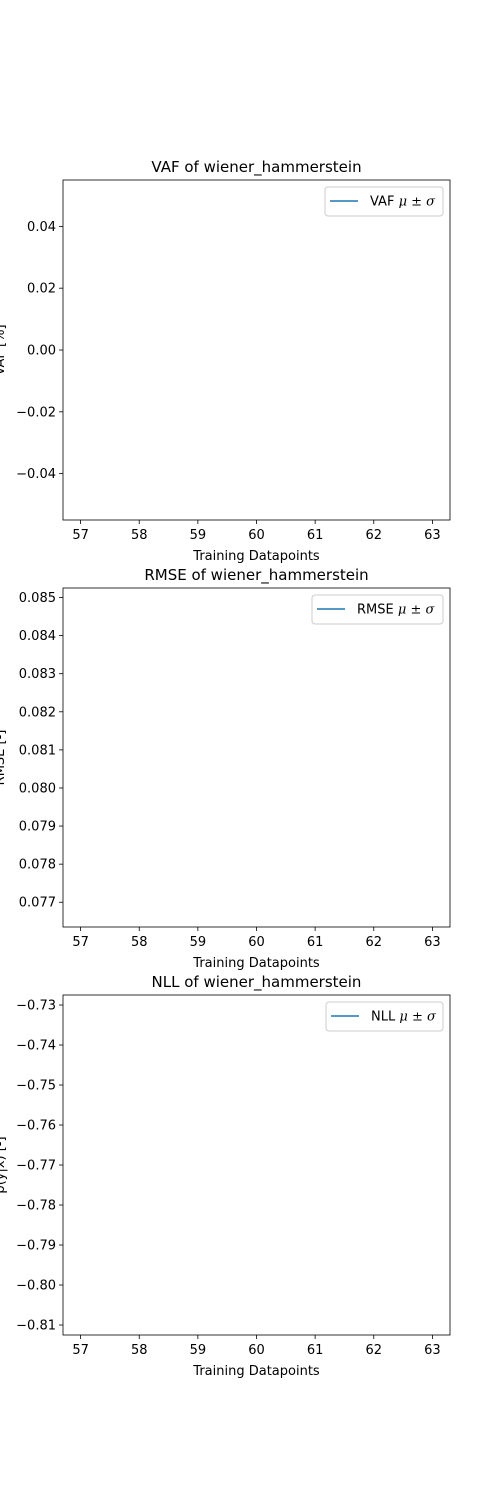 This screenshot has width=500, height=1500. What do you see at coordinates (404, 1017) in the screenshot?
I see `legend-label: NLL μ ± σ` at bounding box center [404, 1017].